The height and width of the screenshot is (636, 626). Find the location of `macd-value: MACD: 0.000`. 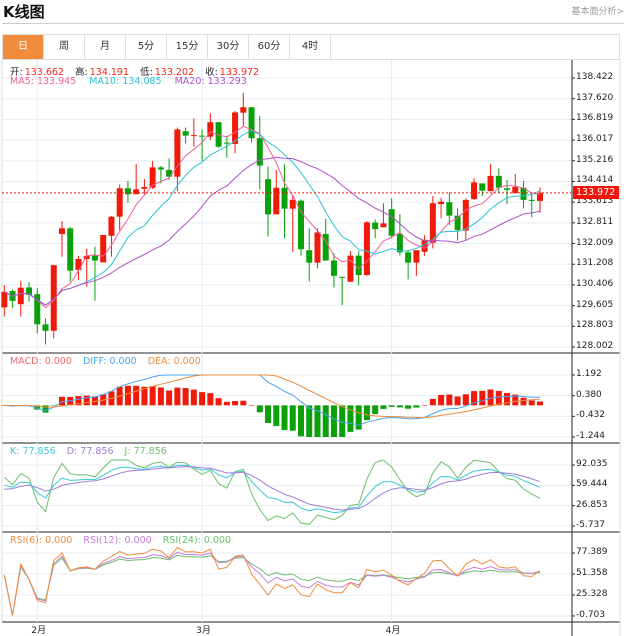

macd-value: MACD: 0.000 is located at coordinates (41, 361).